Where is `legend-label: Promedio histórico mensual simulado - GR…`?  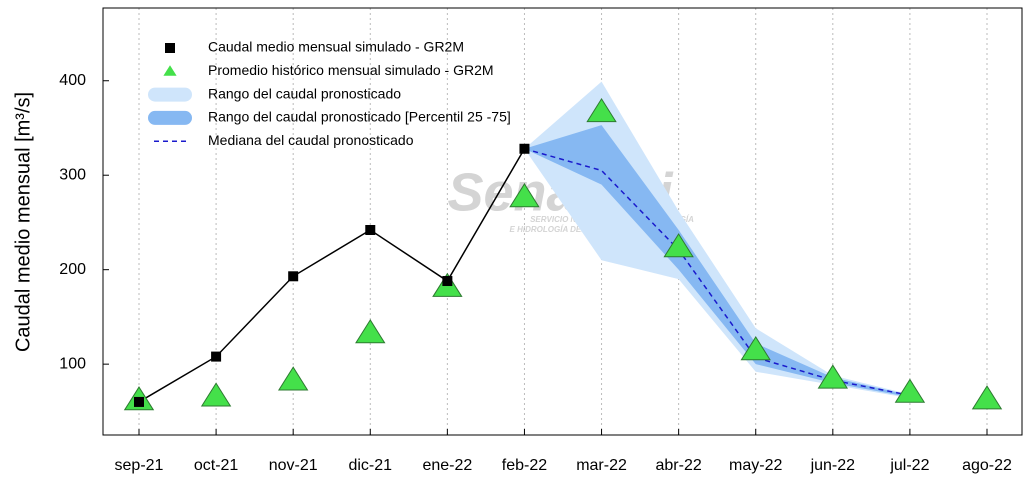
legend-label: Promedio histórico mensual simulado - GR… is located at coordinates (351, 70).